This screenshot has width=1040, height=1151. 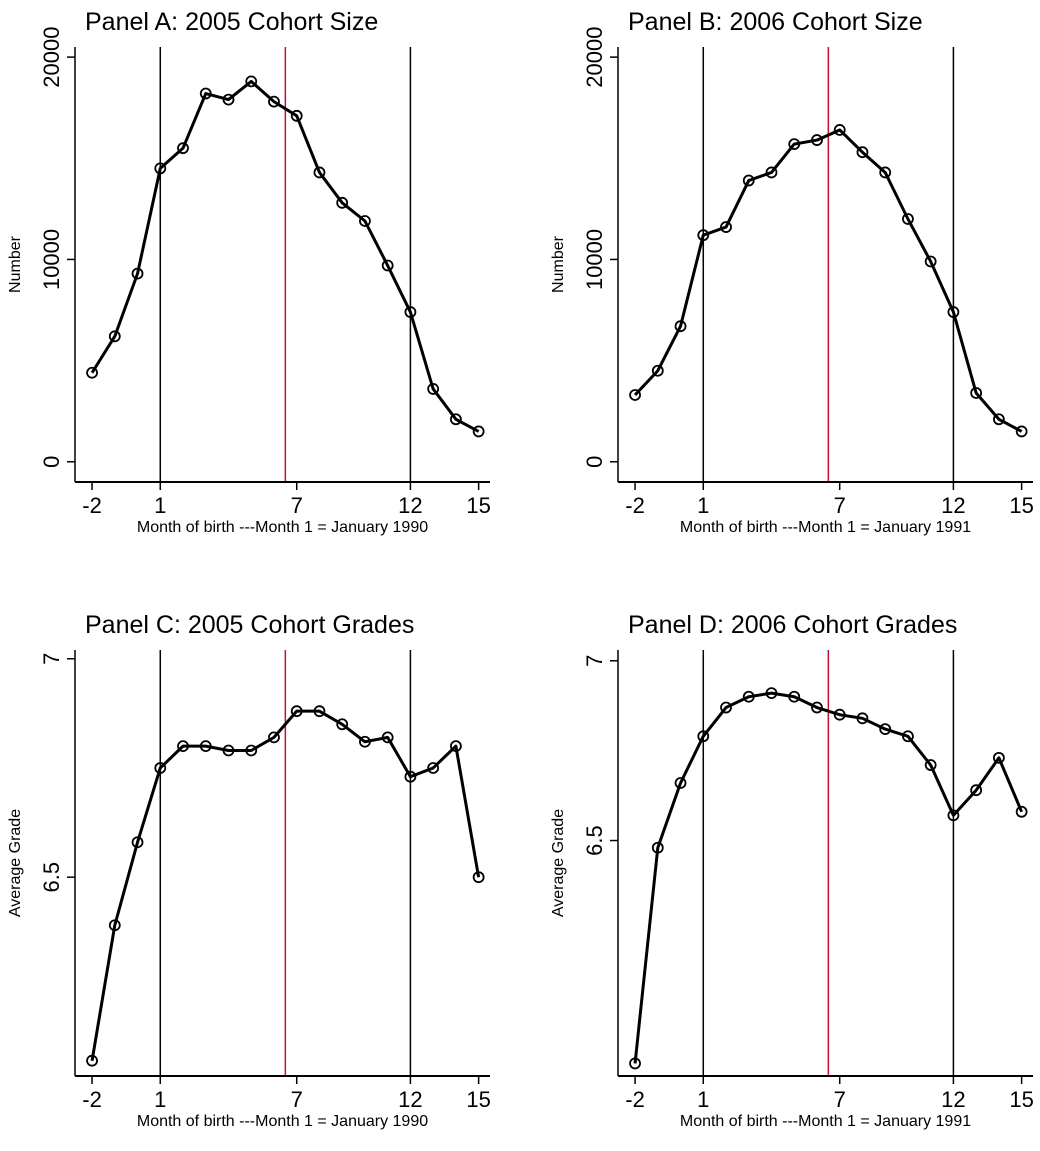 What do you see at coordinates (792, 625) in the screenshot?
I see `panel-title: Panel D: 2006 Cohort Grades` at bounding box center [792, 625].